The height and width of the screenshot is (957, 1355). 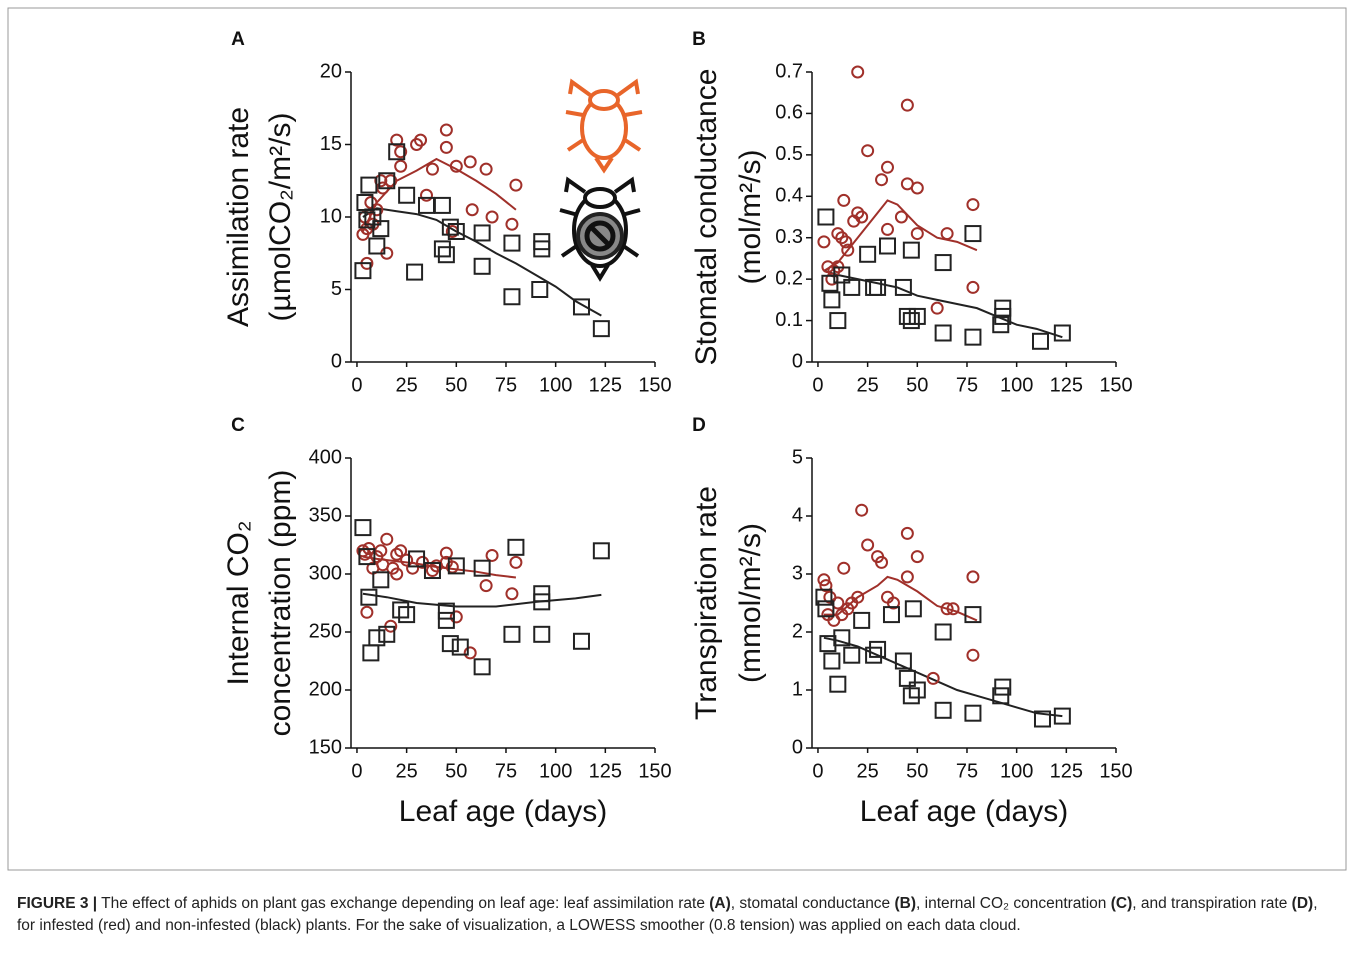 I want to click on y-tick-label: 0.5, so click(x=789, y=154).